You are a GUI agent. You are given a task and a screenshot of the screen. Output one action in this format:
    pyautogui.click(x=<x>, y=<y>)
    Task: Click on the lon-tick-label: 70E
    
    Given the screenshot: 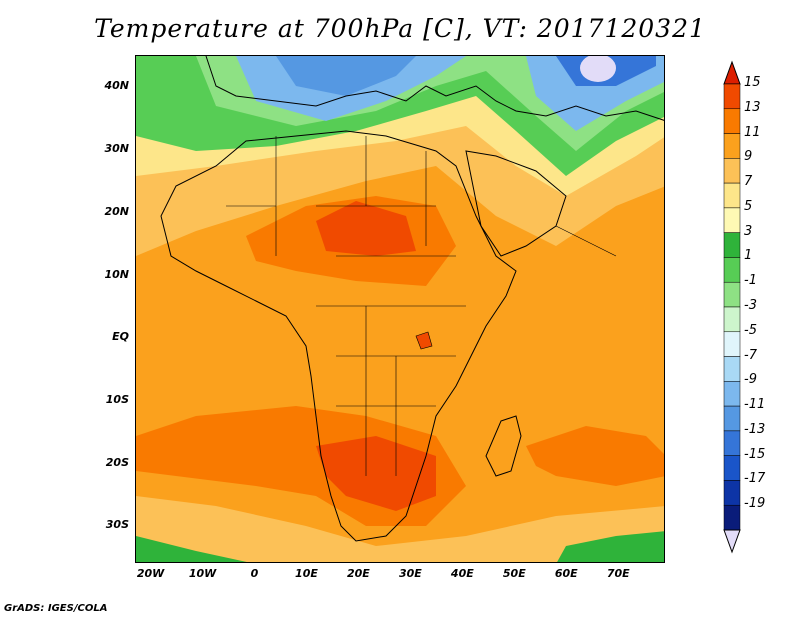 What is the action you would take?
    pyautogui.click(x=618, y=573)
    